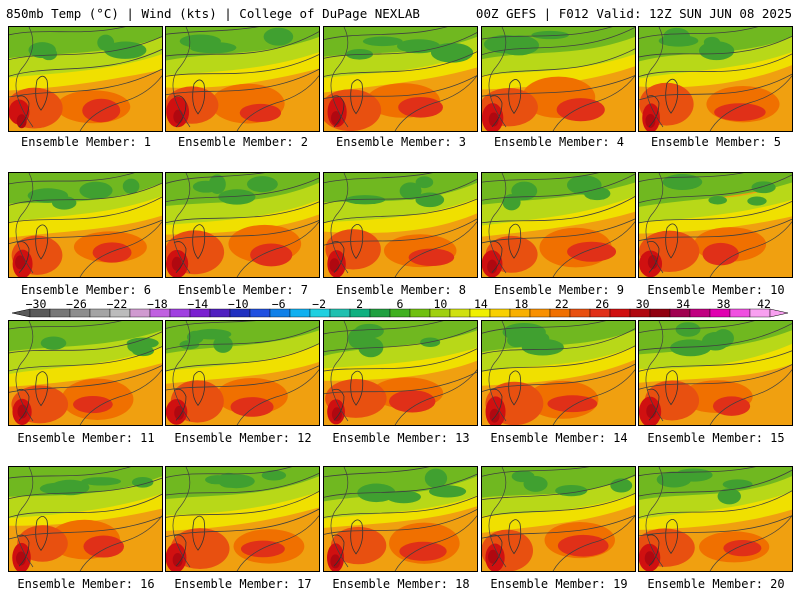 This screenshot has width=800, height=600. I want to click on ensemble-member-label: Ensemble Member: 8, so click(401, 290).